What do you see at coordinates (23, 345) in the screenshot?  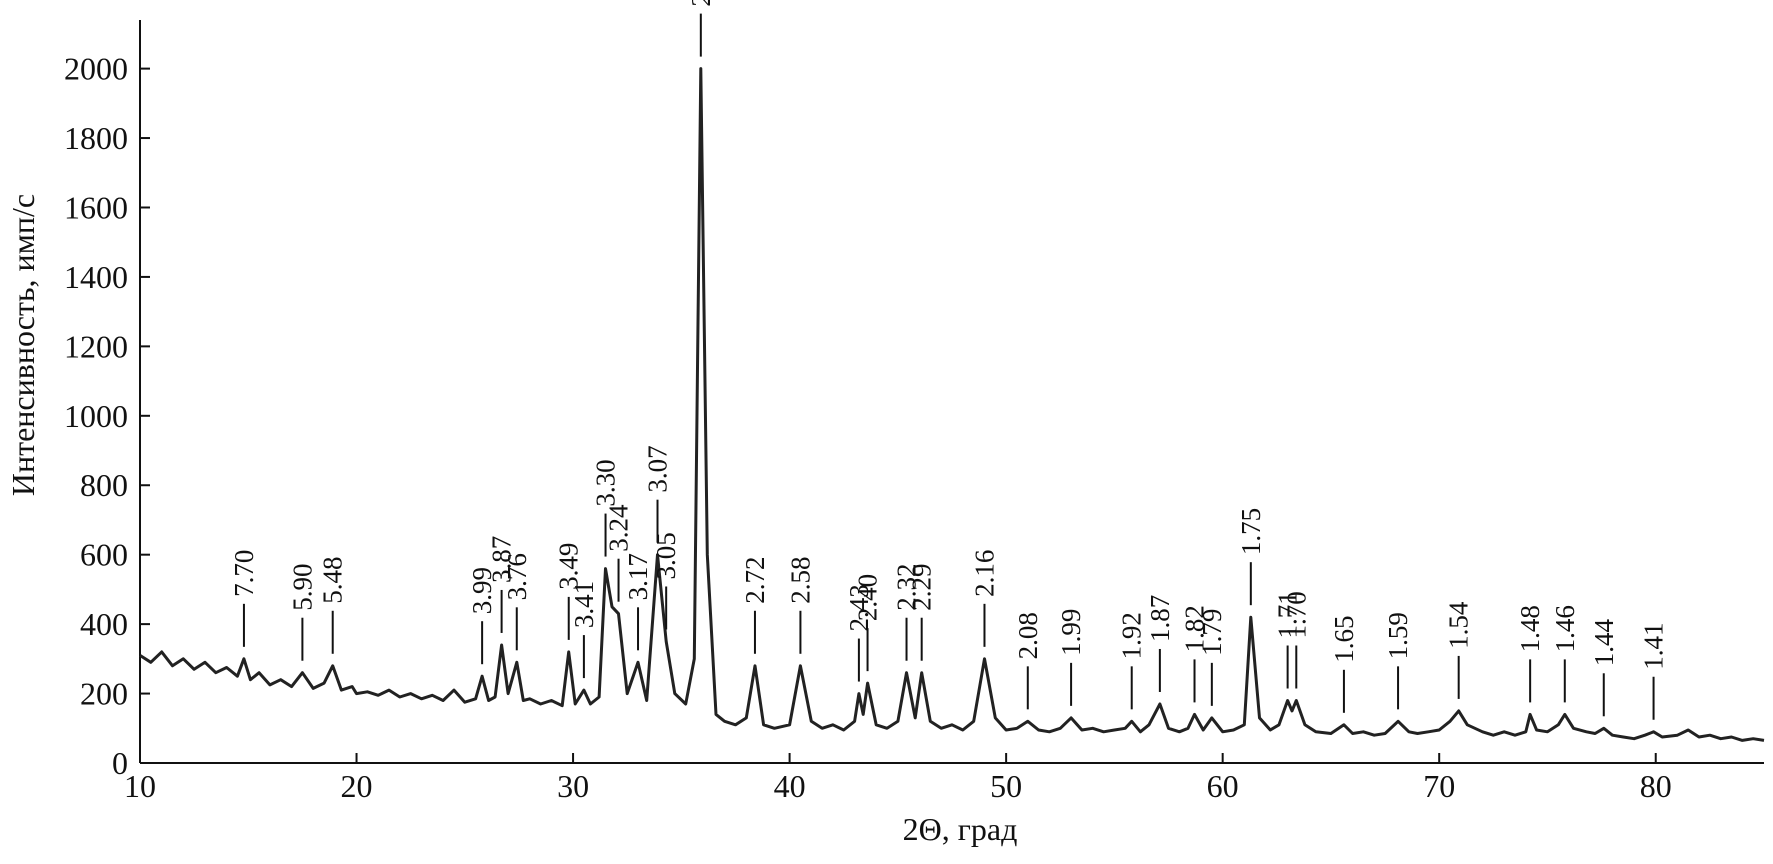 I see `y-axis-label: Интенсивность, имп/с` at bounding box center [23, 345].